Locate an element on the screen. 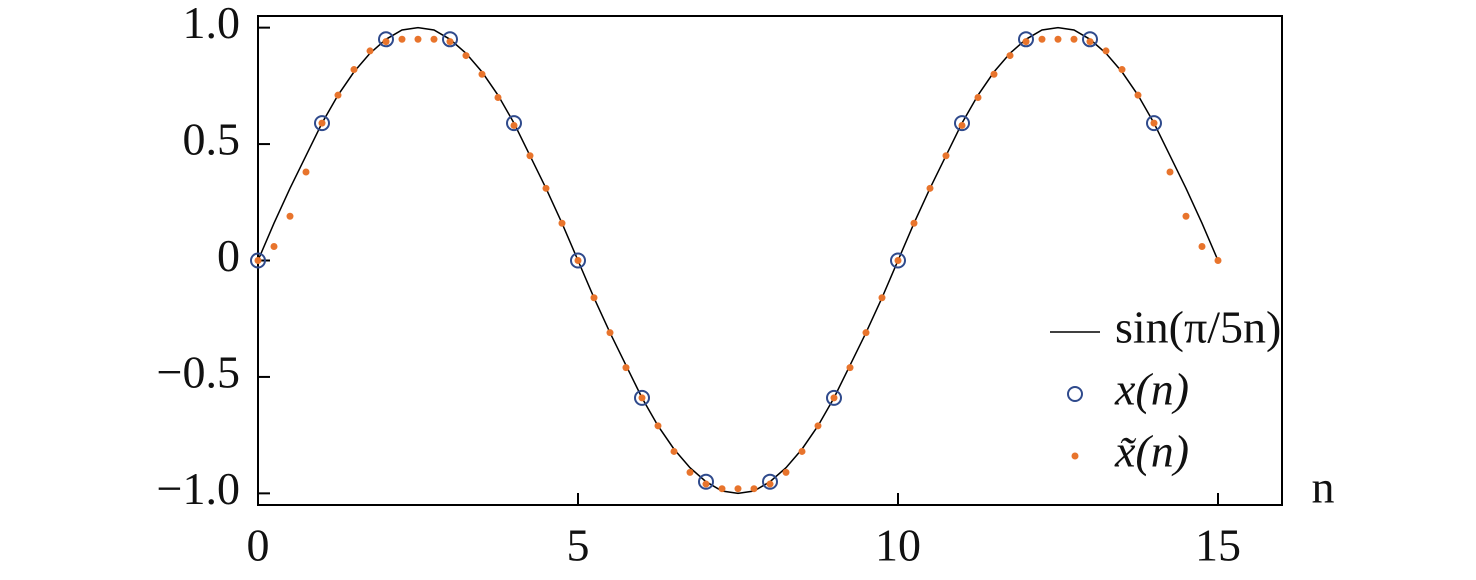  x-axis-label: n is located at coordinates (1323, 487).